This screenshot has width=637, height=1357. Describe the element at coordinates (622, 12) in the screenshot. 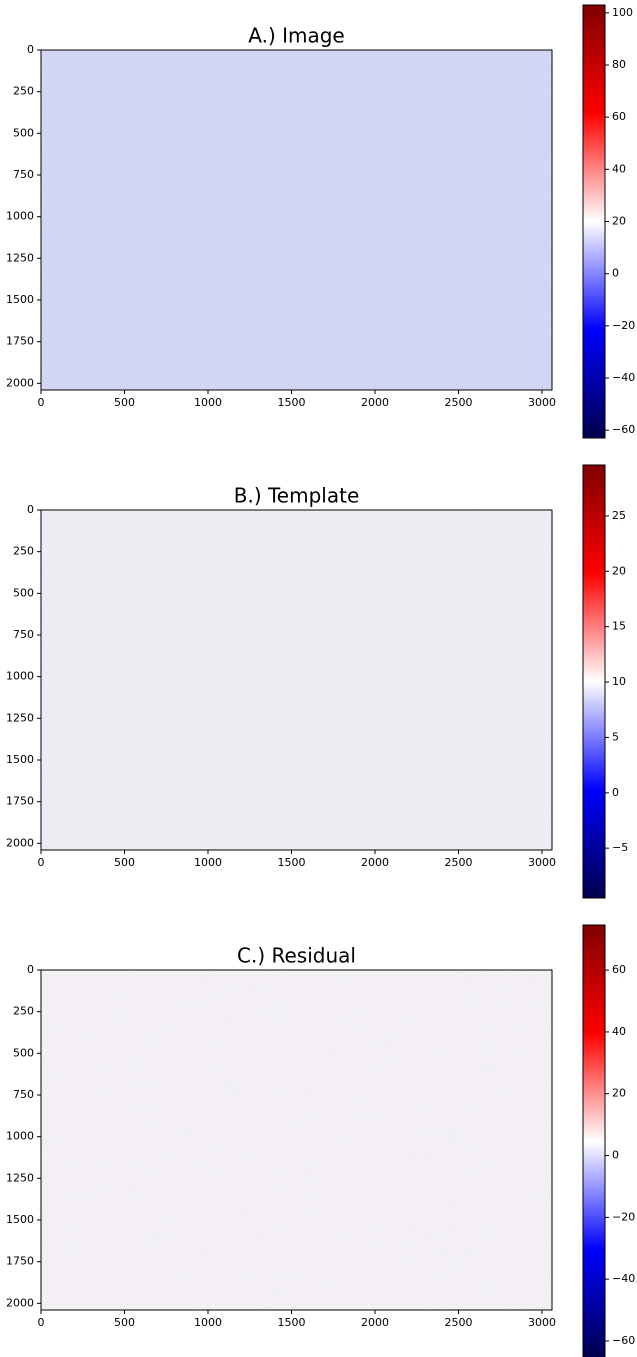

I see `colorbar-tick-label: 100` at that location.